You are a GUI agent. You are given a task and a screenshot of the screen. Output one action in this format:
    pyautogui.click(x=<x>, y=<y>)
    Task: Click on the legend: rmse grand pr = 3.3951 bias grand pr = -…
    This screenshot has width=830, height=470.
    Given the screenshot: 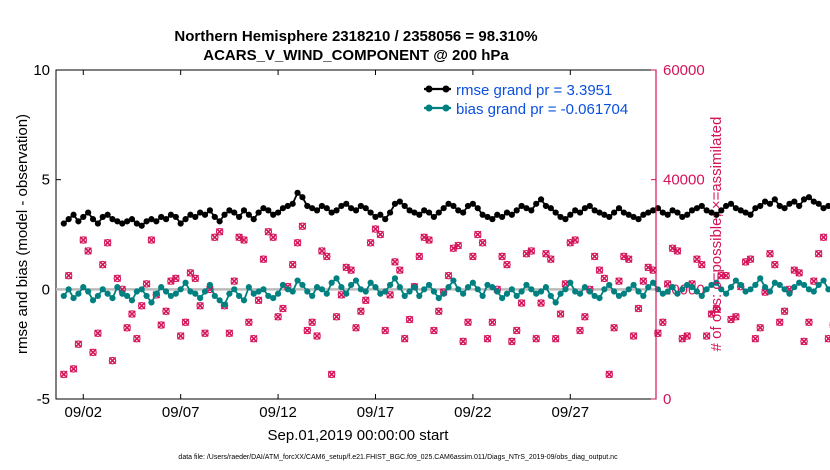 What is the action you would take?
    pyautogui.click(x=535, y=97)
    